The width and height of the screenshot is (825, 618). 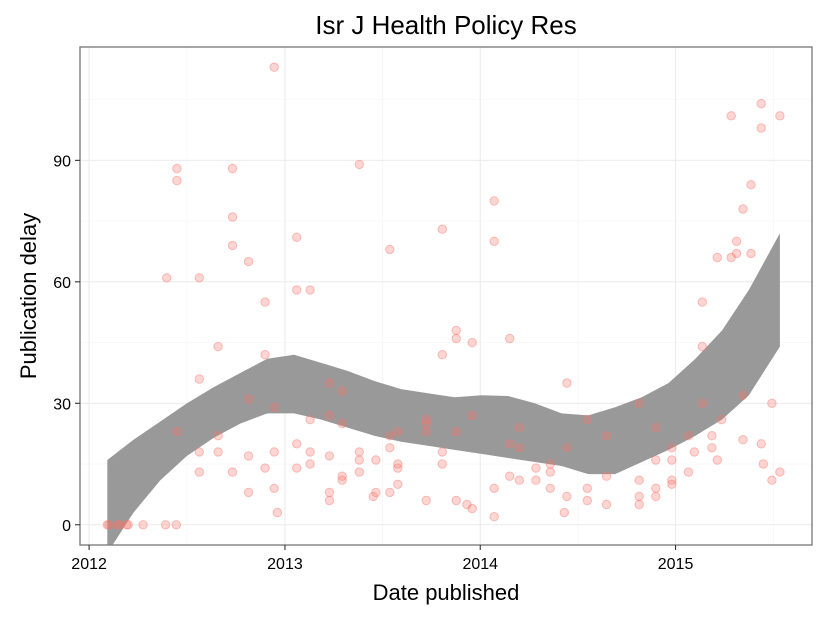 I want to click on x-axis-title: Date published, so click(x=446, y=592).